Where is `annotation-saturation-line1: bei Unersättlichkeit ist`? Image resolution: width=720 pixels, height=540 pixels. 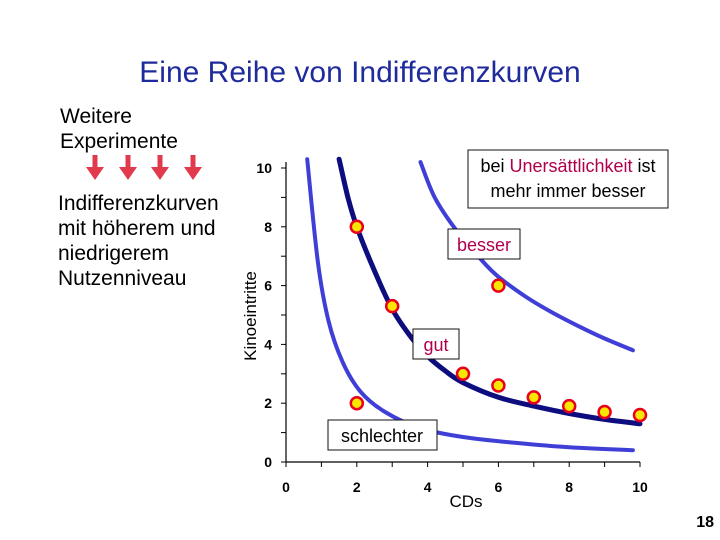
annotation-saturation-line1: bei Unersättlichkeit ist is located at coordinates (567, 166).